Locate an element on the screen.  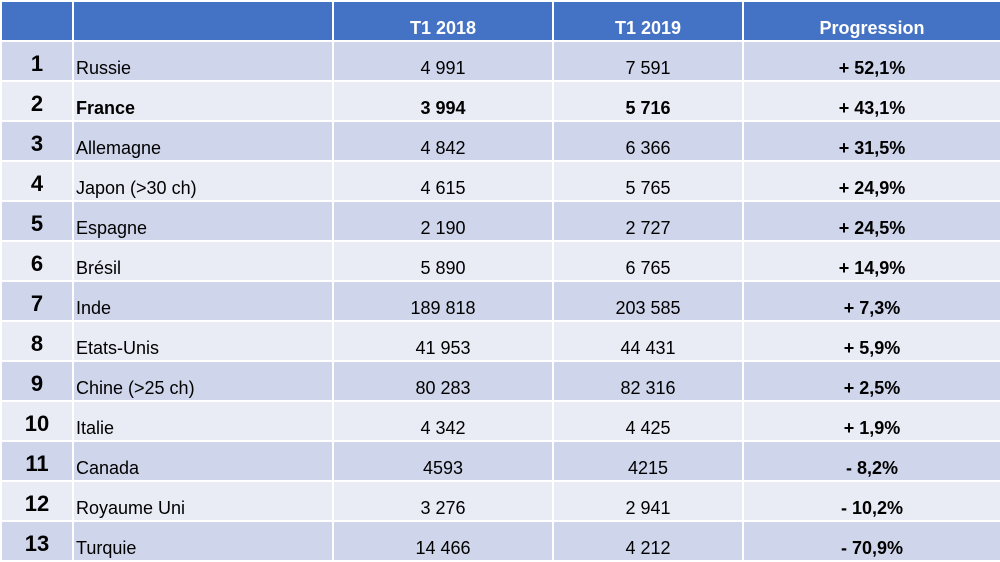
country-cell: Canada is located at coordinates (203, 461).